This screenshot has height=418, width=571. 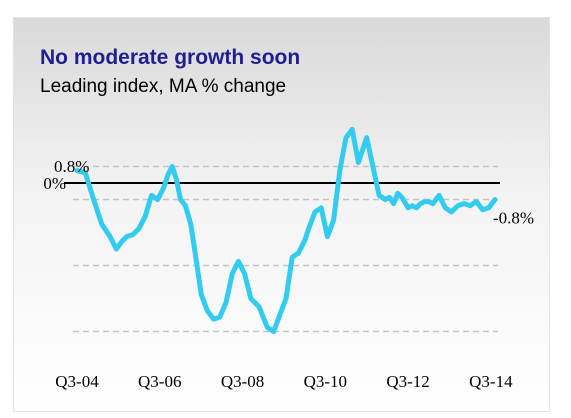 I want to click on y-ticks: 0.8%0%, so click(x=66, y=175).